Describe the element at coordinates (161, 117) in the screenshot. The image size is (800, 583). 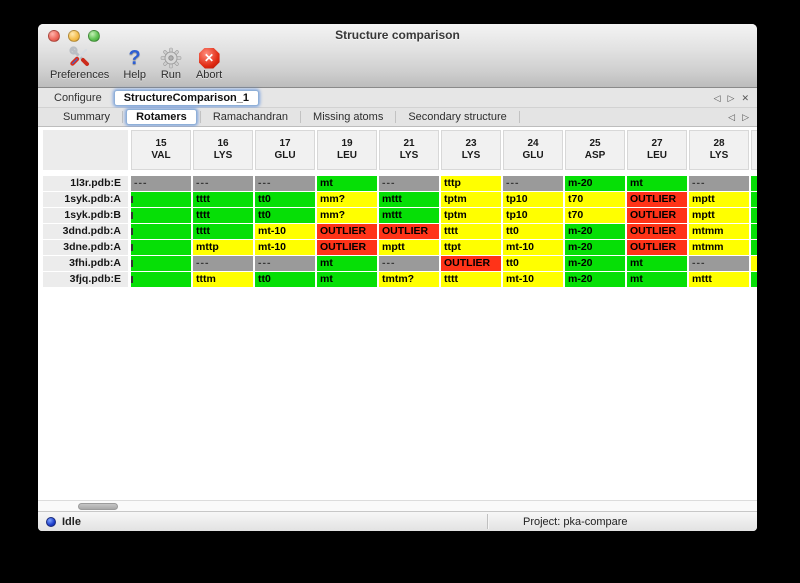
I see `tab-rotamers: Rotamers` at that location.